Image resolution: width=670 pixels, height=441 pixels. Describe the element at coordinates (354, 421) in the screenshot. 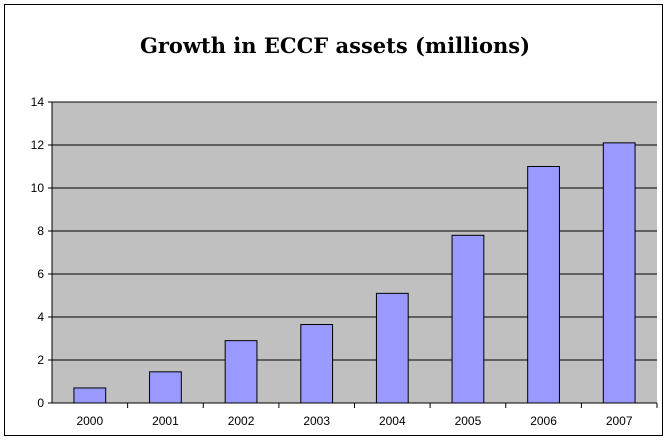

I see `x-tick-labels: 2000 2001 2002 2003 2004 2005 2006 2007` at that location.